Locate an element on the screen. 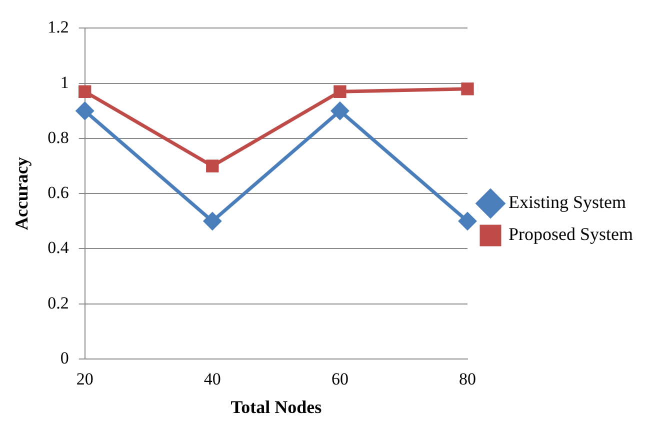  y-tick-label: 0.4 is located at coordinates (59, 248).